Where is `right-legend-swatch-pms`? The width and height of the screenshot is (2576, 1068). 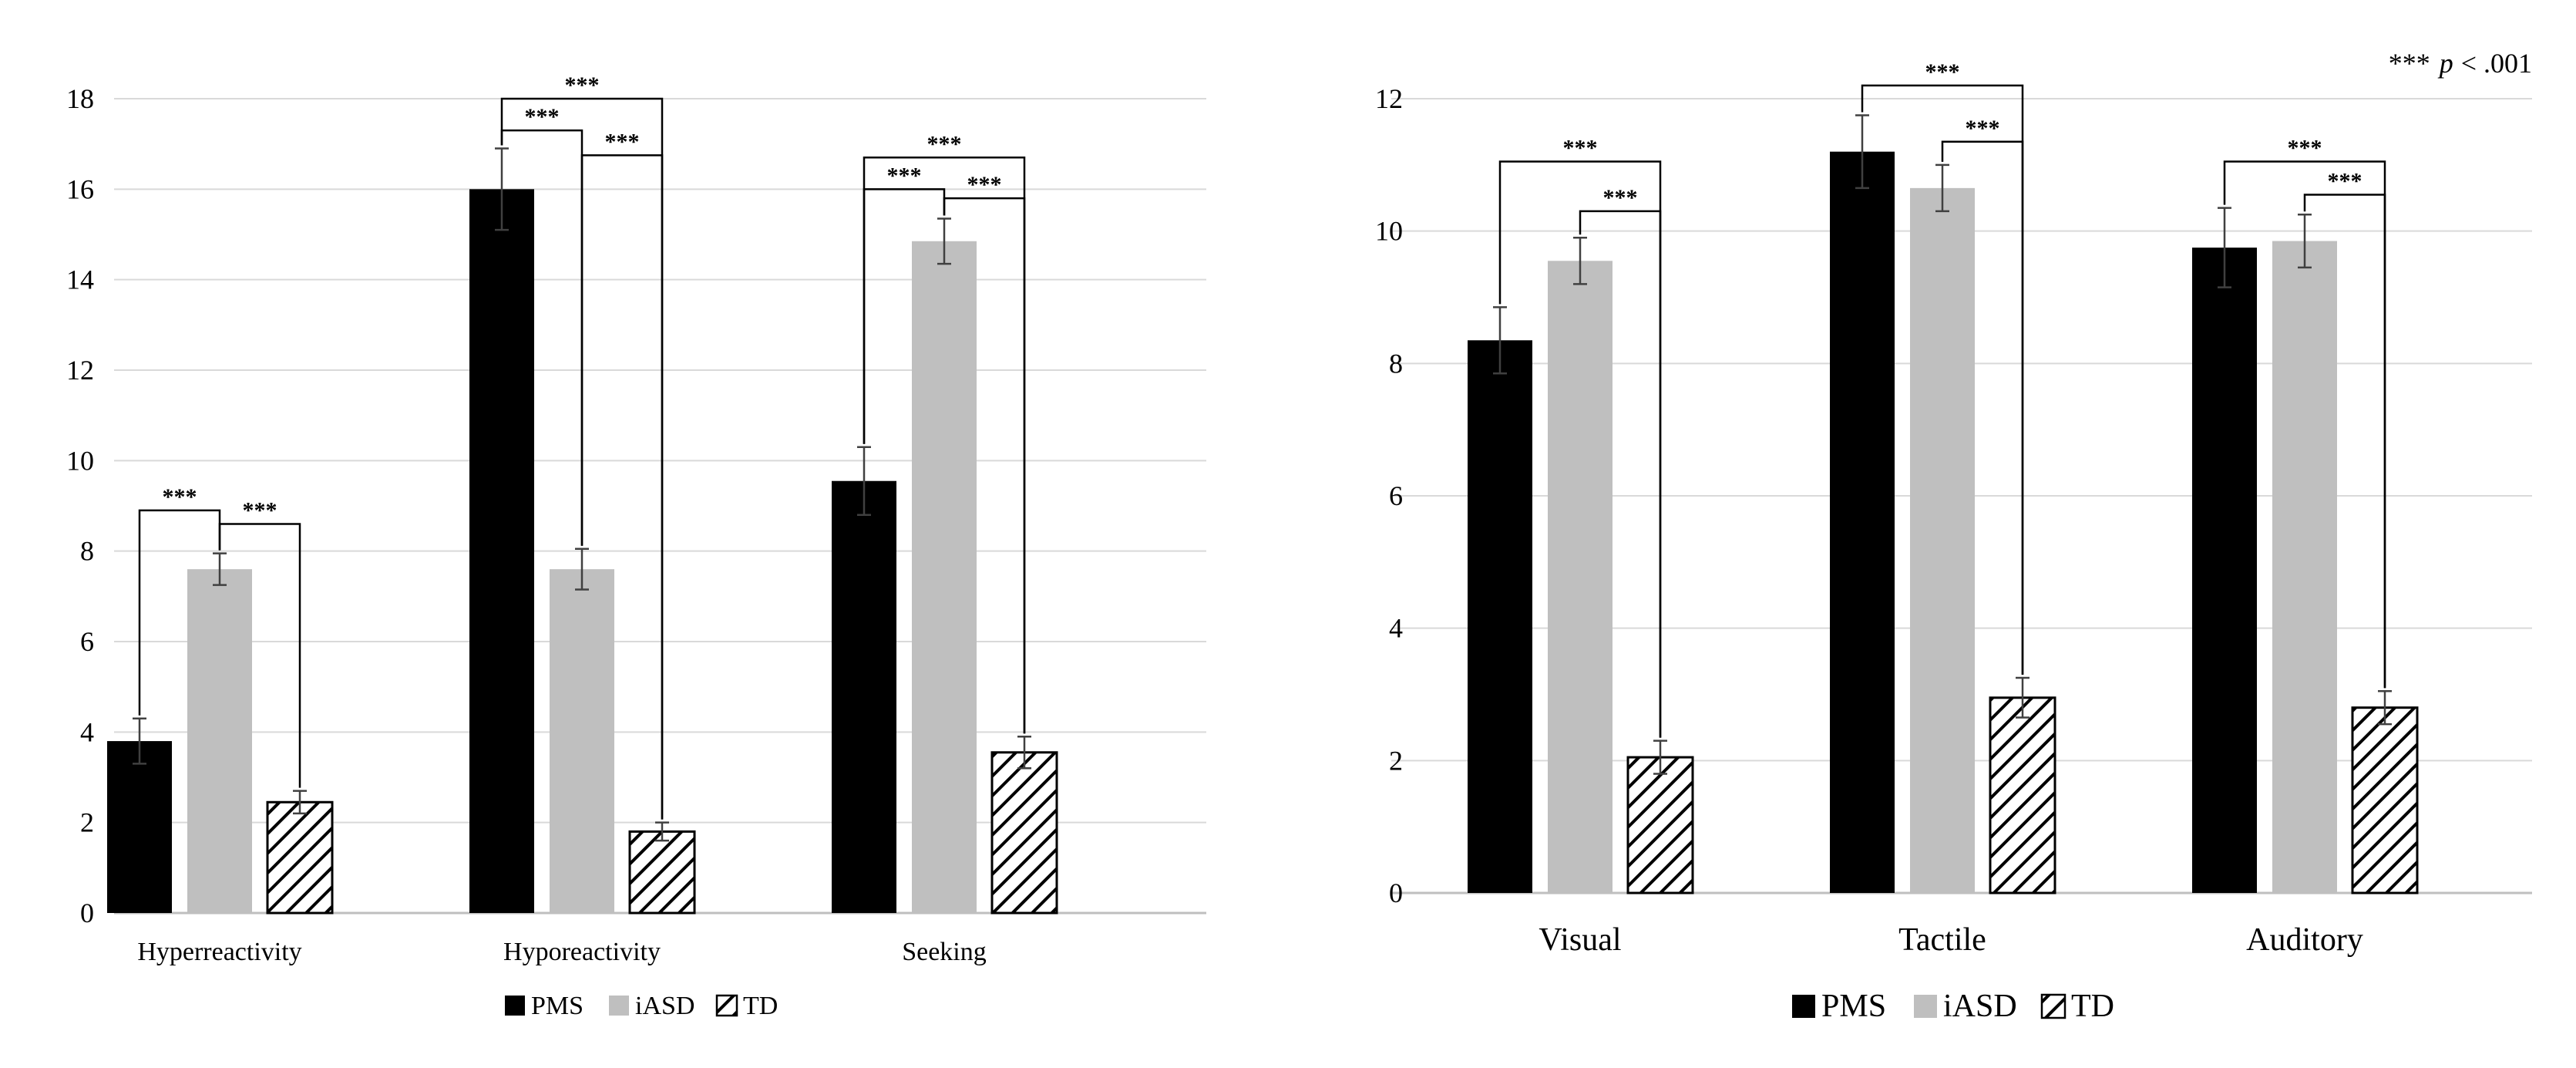 right-legend-swatch-pms is located at coordinates (1803, 1006).